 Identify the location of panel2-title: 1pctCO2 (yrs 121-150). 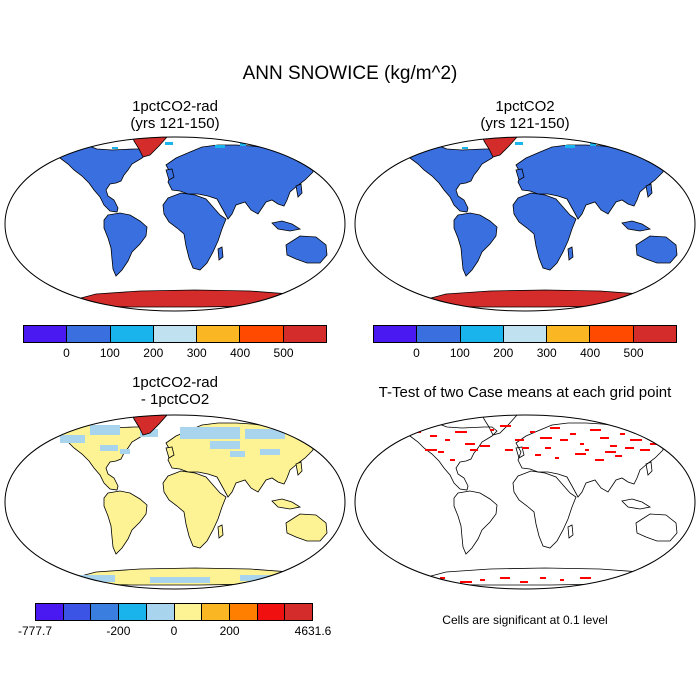
(525, 115).